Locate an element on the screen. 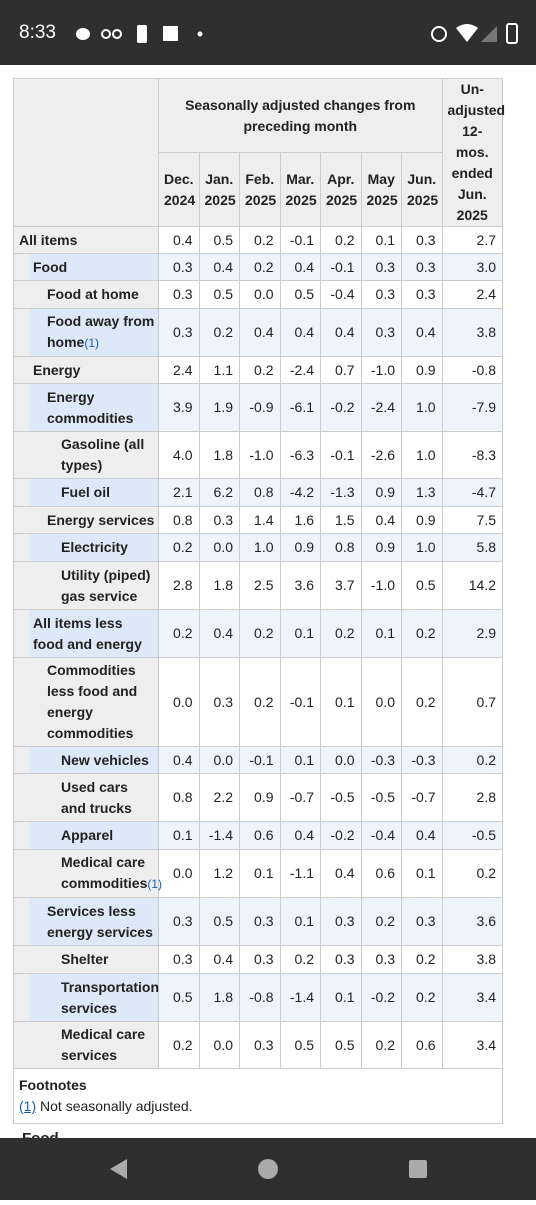  row-label: Food is located at coordinates (86, 267).